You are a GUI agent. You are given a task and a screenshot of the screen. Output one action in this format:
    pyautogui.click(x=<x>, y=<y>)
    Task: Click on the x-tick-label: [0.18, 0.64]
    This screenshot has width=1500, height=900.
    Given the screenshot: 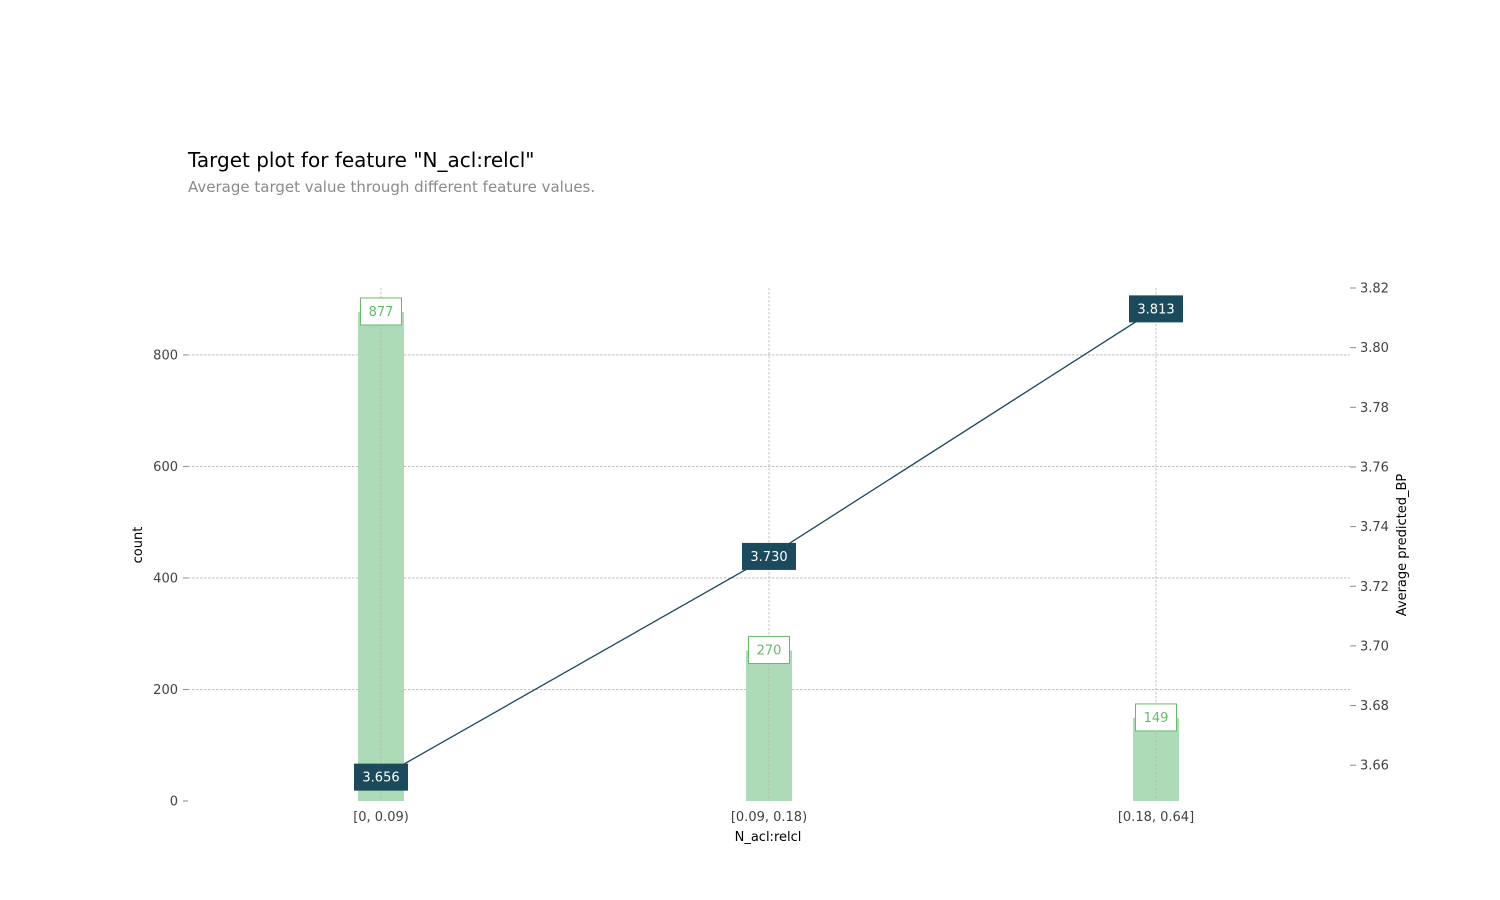 What is the action you would take?
    pyautogui.click(x=1156, y=817)
    